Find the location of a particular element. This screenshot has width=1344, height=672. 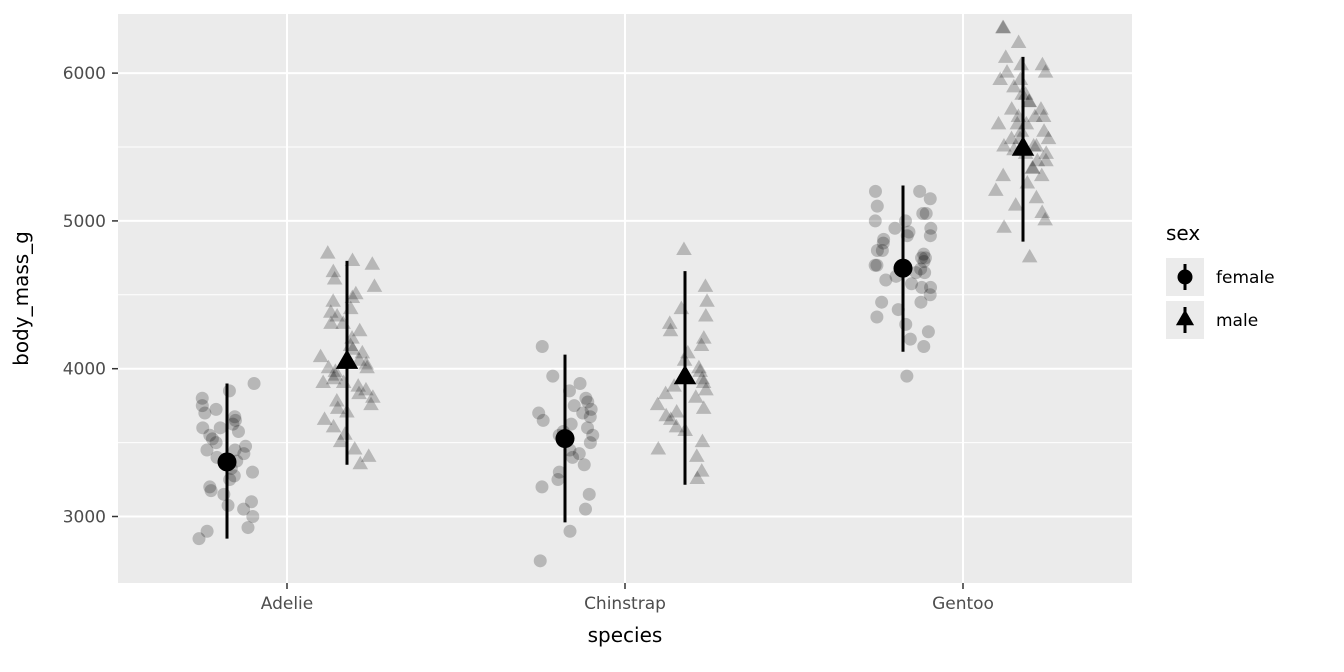

pointrange-adelie-female is located at coordinates (227, 461).